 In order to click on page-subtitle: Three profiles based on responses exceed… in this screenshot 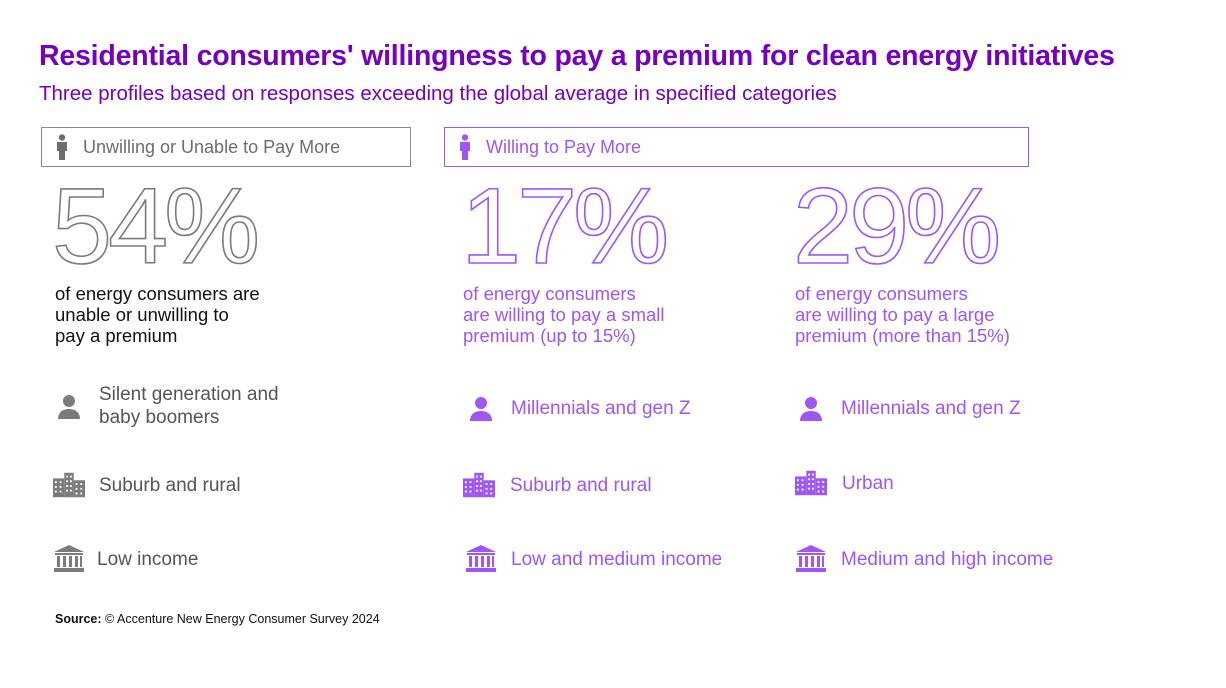, I will do `click(438, 93)`.